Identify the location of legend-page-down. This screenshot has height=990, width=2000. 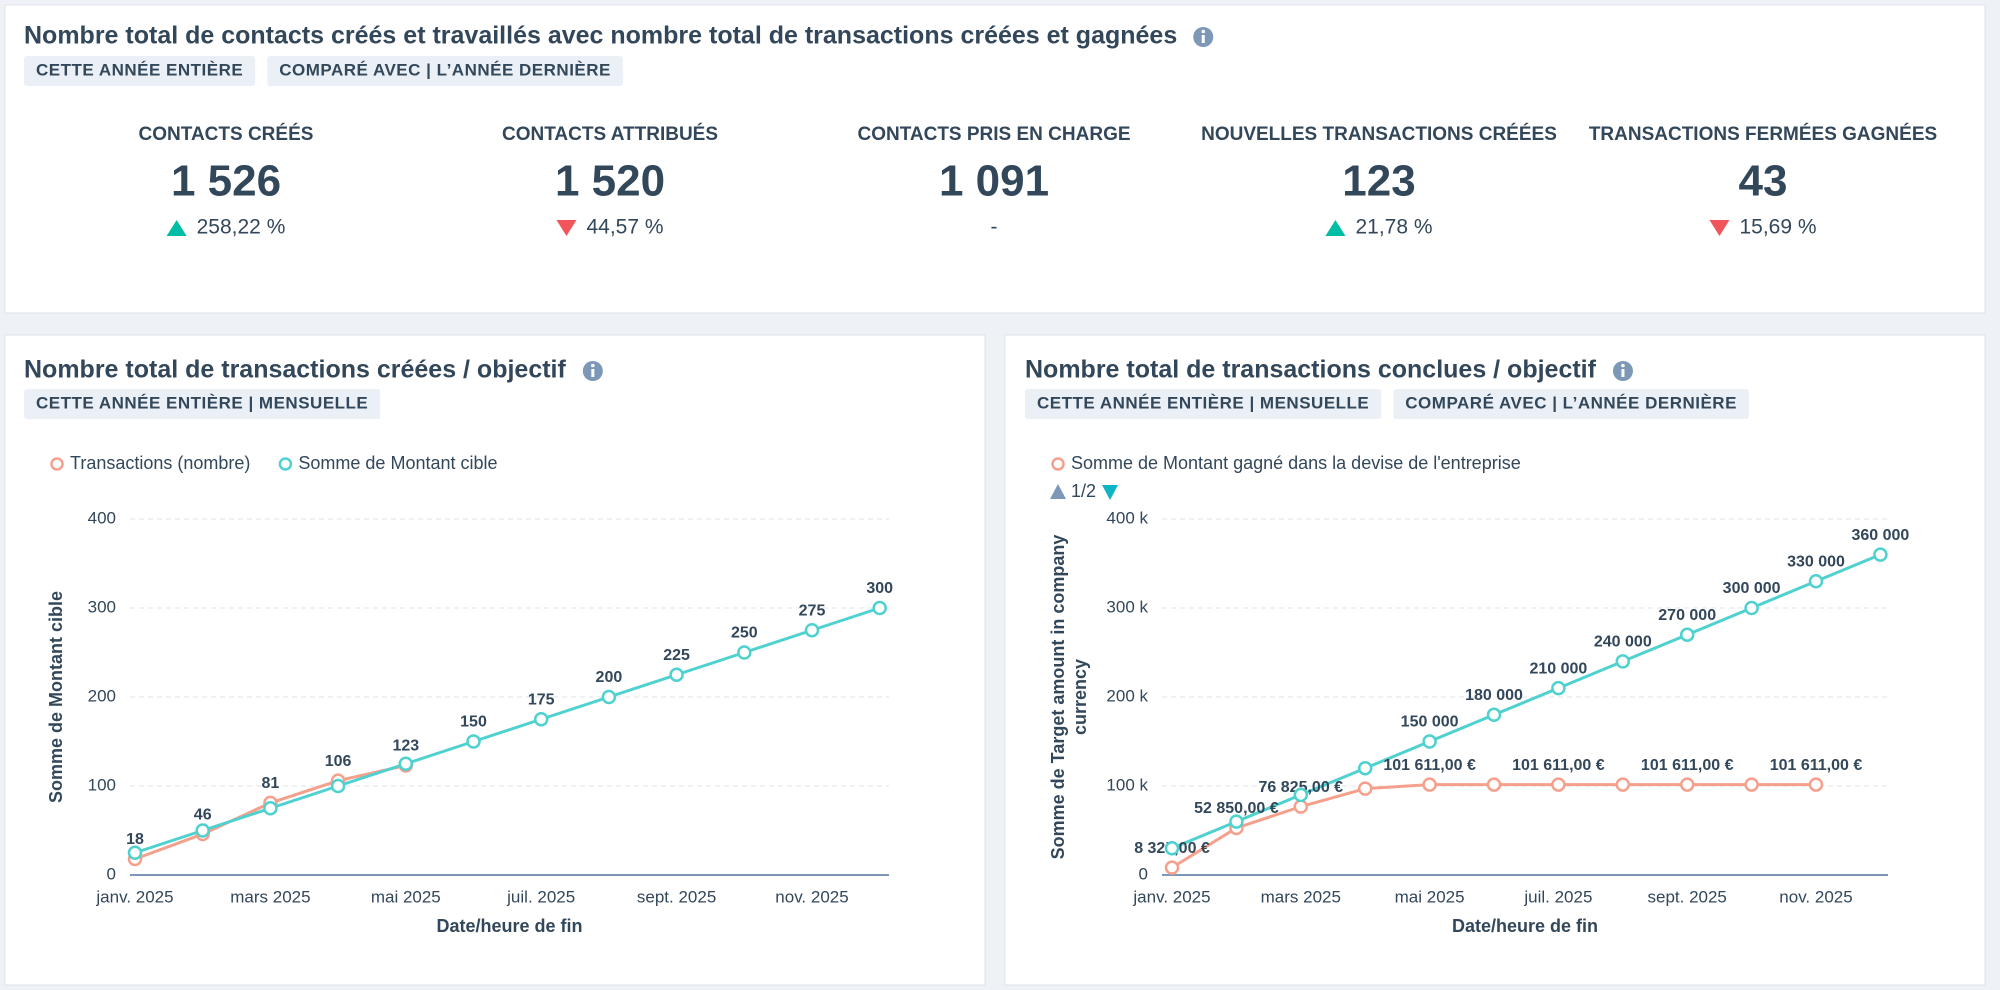
(1110, 492).